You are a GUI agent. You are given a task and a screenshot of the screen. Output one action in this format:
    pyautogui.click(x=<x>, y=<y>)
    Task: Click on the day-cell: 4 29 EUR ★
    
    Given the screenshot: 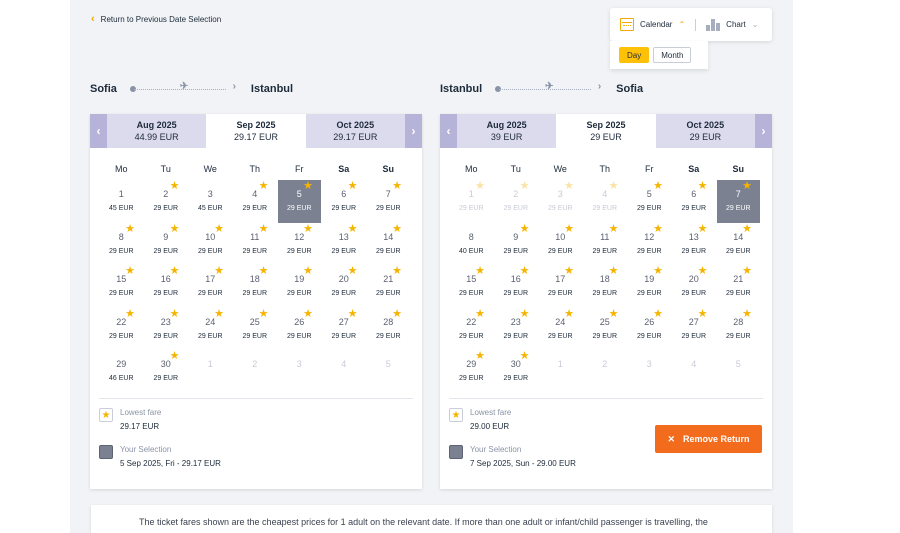 What is the action you would take?
    pyautogui.click(x=255, y=201)
    